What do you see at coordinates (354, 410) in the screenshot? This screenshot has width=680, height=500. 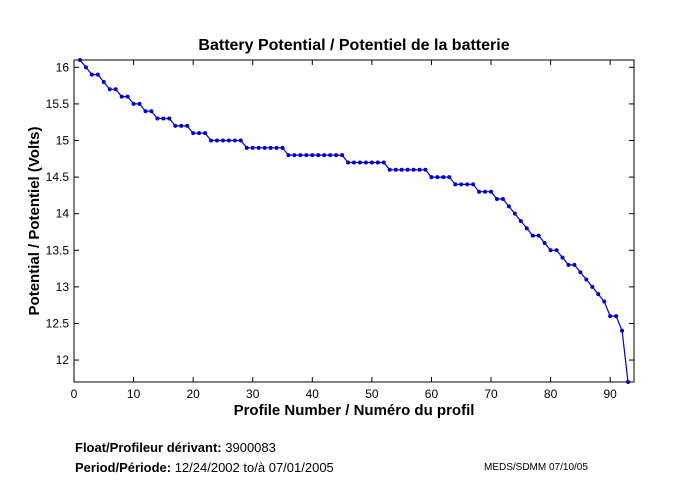 I see `x-axis-label: Profile Number / Numéro du profil` at bounding box center [354, 410].